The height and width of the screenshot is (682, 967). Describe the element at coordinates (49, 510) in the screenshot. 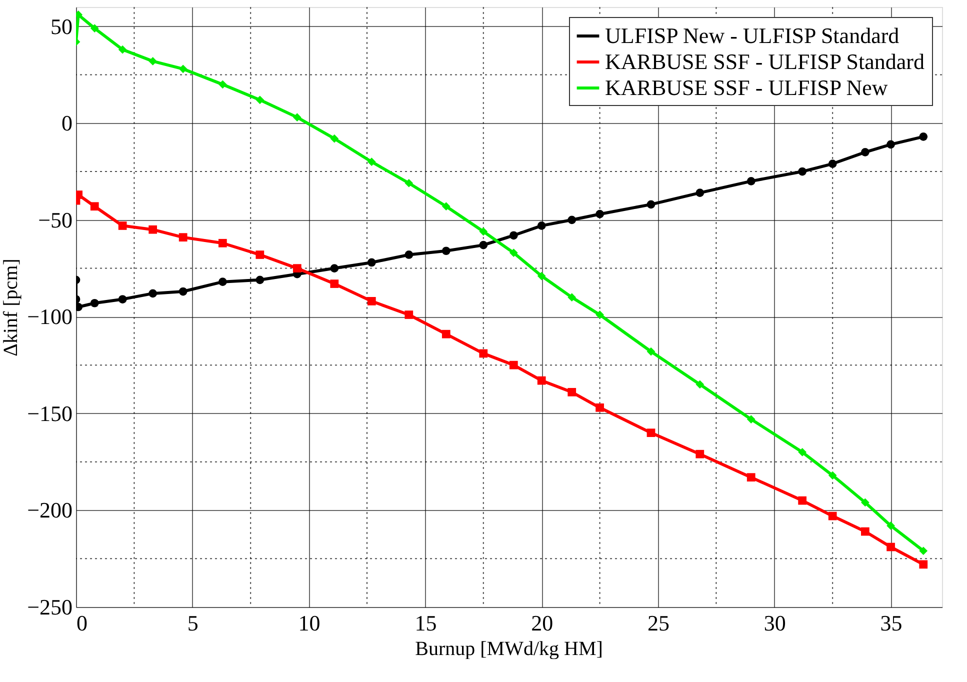

I see `y-tick-label: −200` at that location.